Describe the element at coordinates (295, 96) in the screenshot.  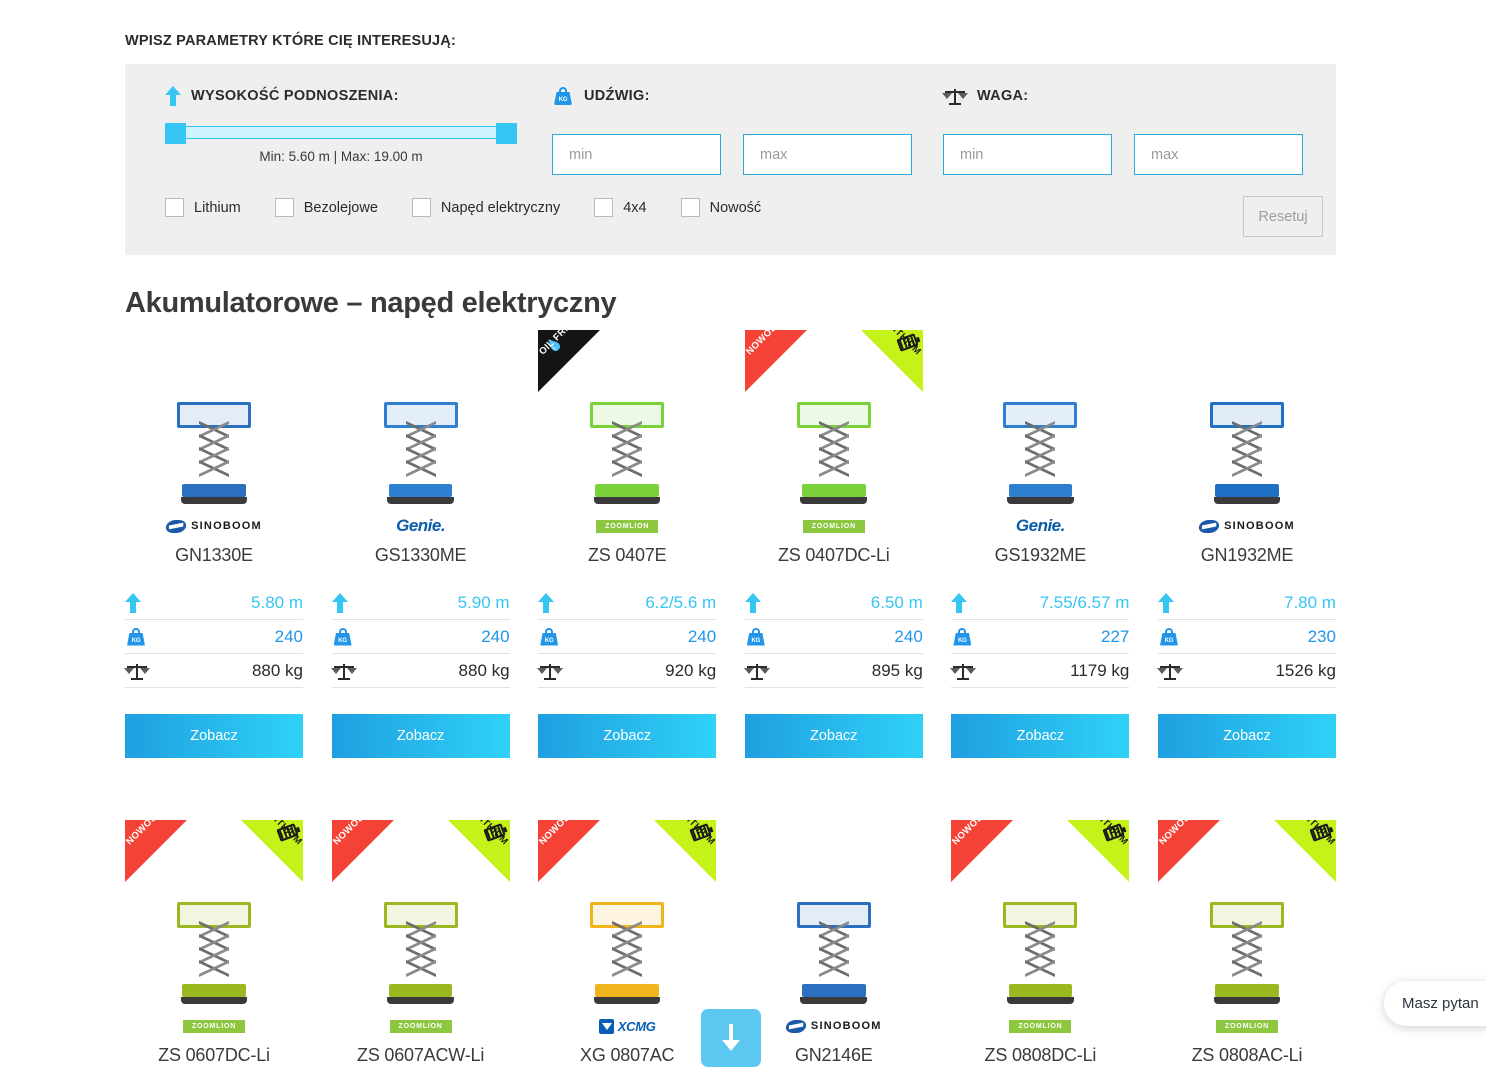
I see `height-filter-label: WYSOKOŚĆ PODNOSZENIA:` at that location.